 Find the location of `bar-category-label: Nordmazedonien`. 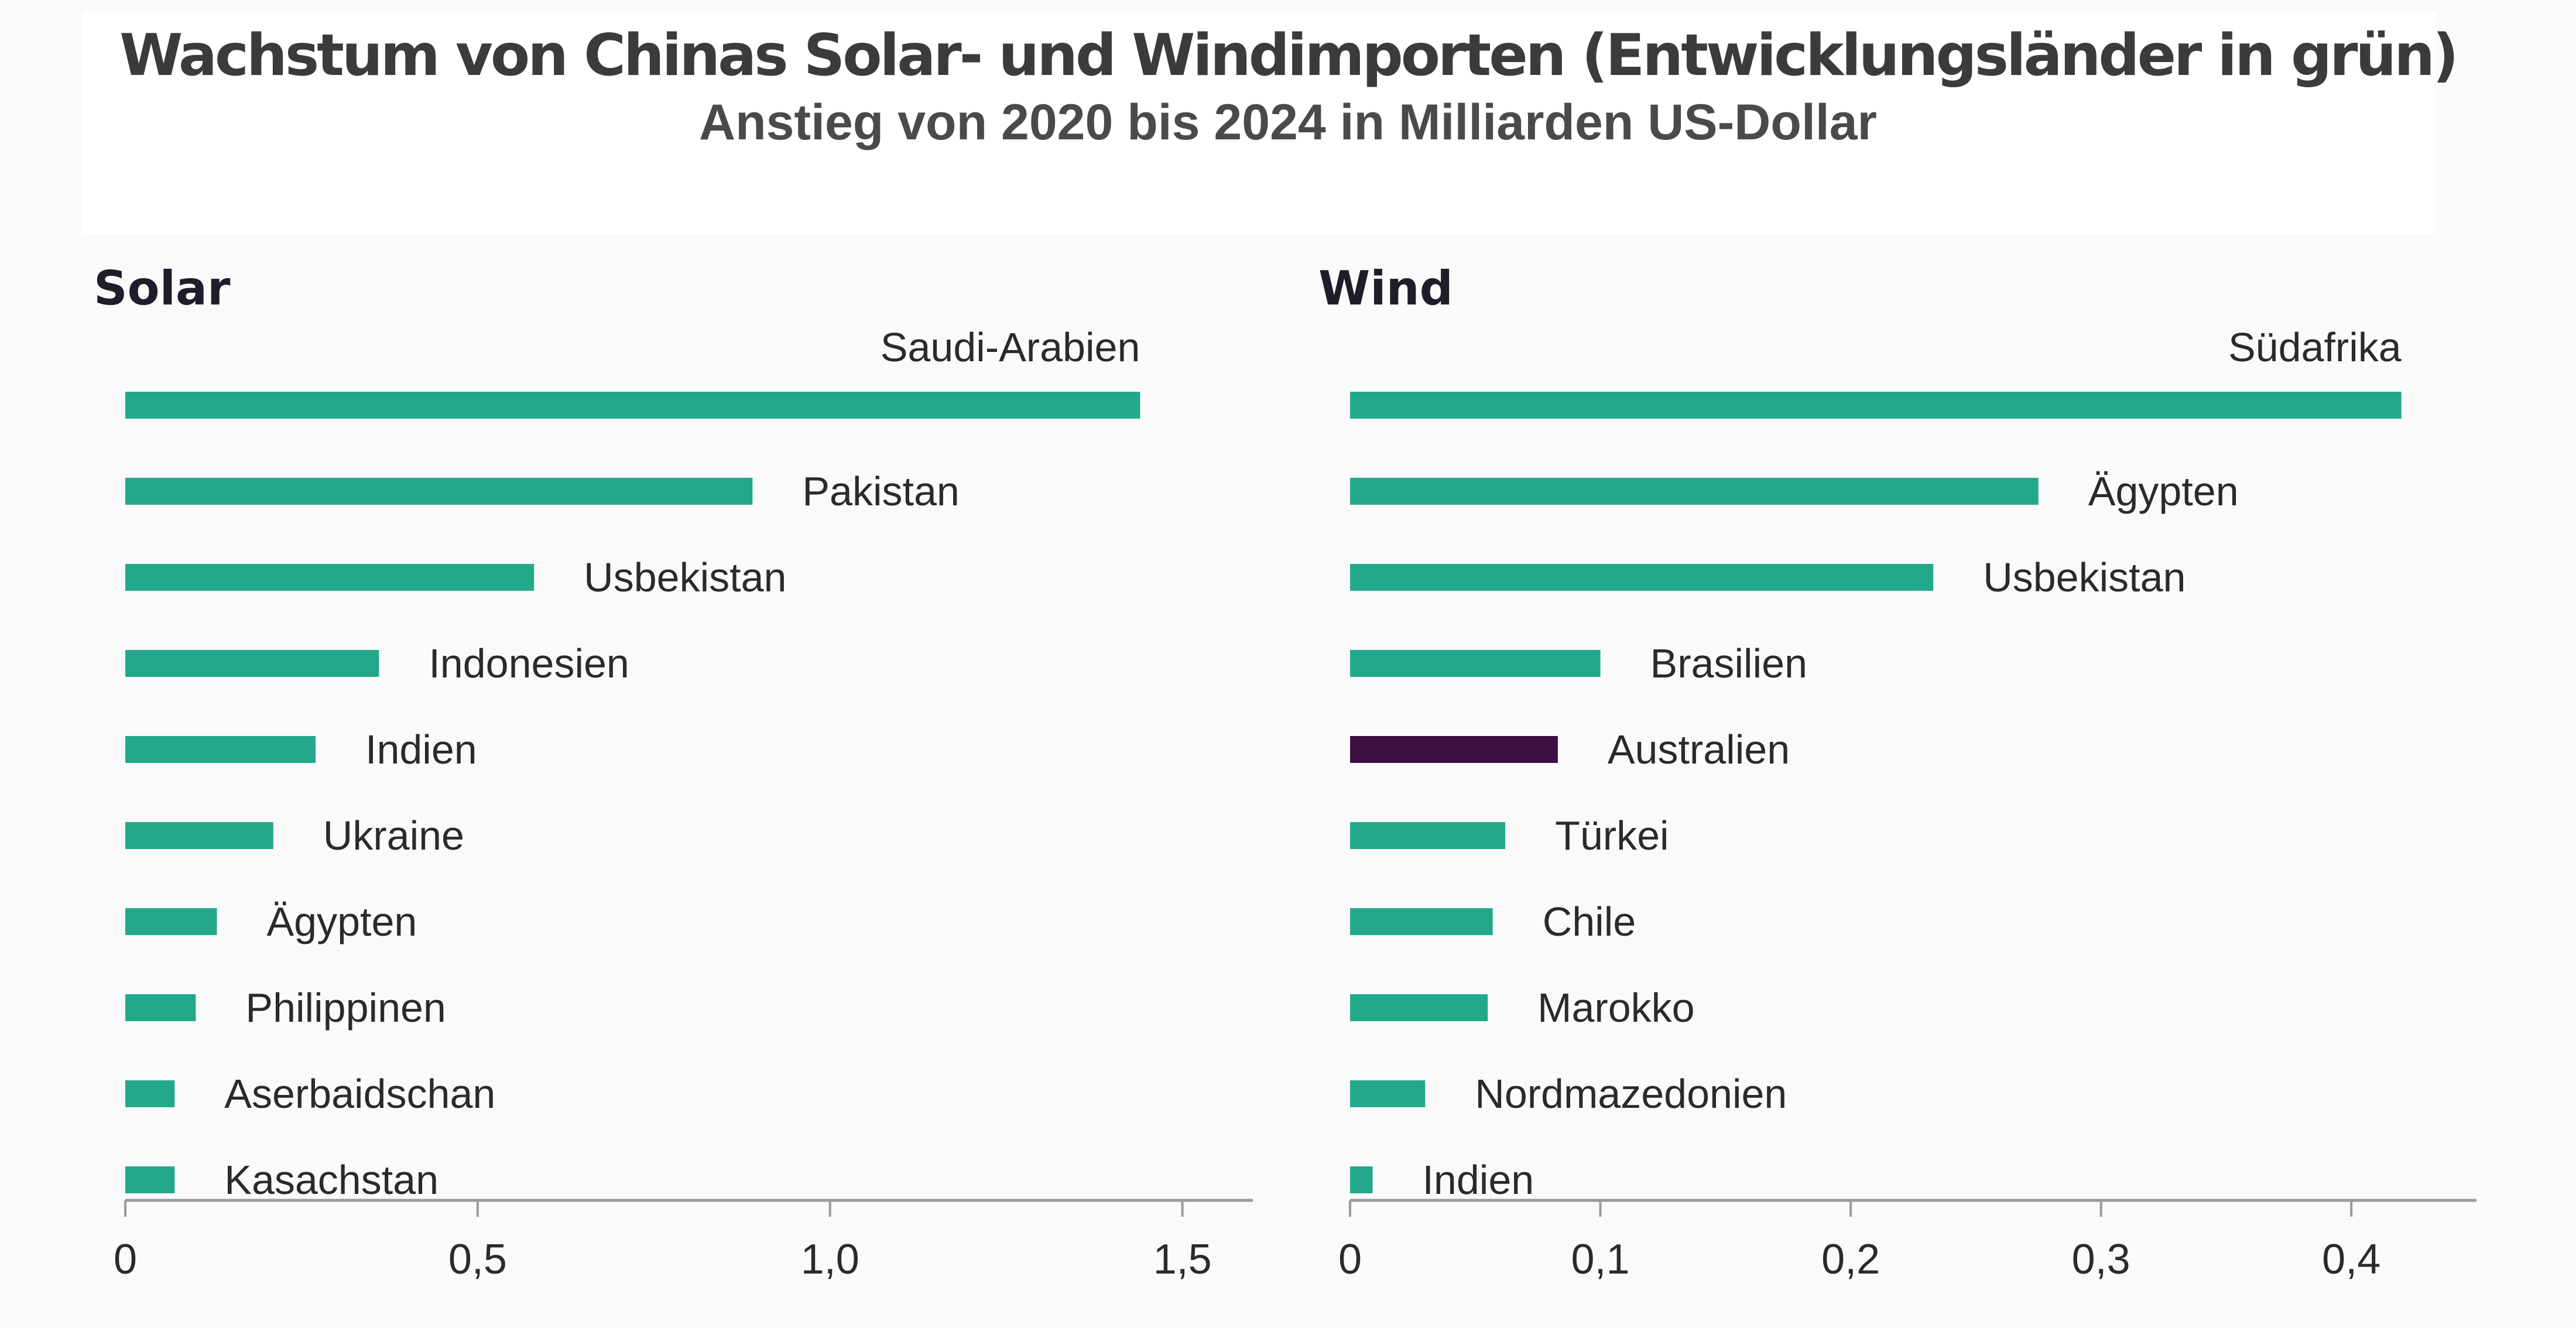

bar-category-label: Nordmazedonien is located at coordinates (1631, 1094).